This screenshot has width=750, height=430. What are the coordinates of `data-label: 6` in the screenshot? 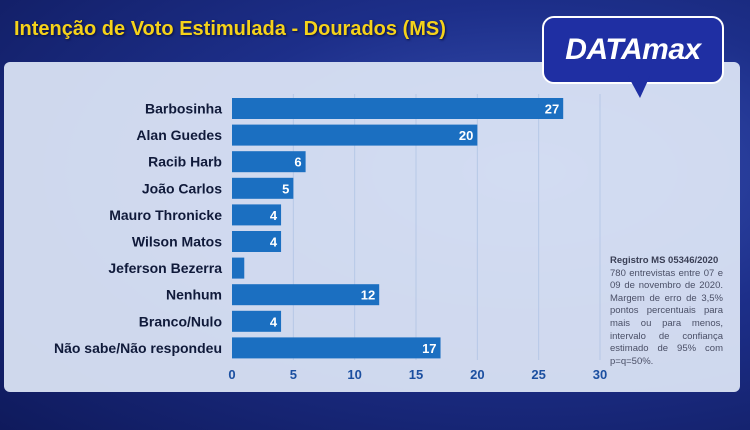 It's located at (297, 162).